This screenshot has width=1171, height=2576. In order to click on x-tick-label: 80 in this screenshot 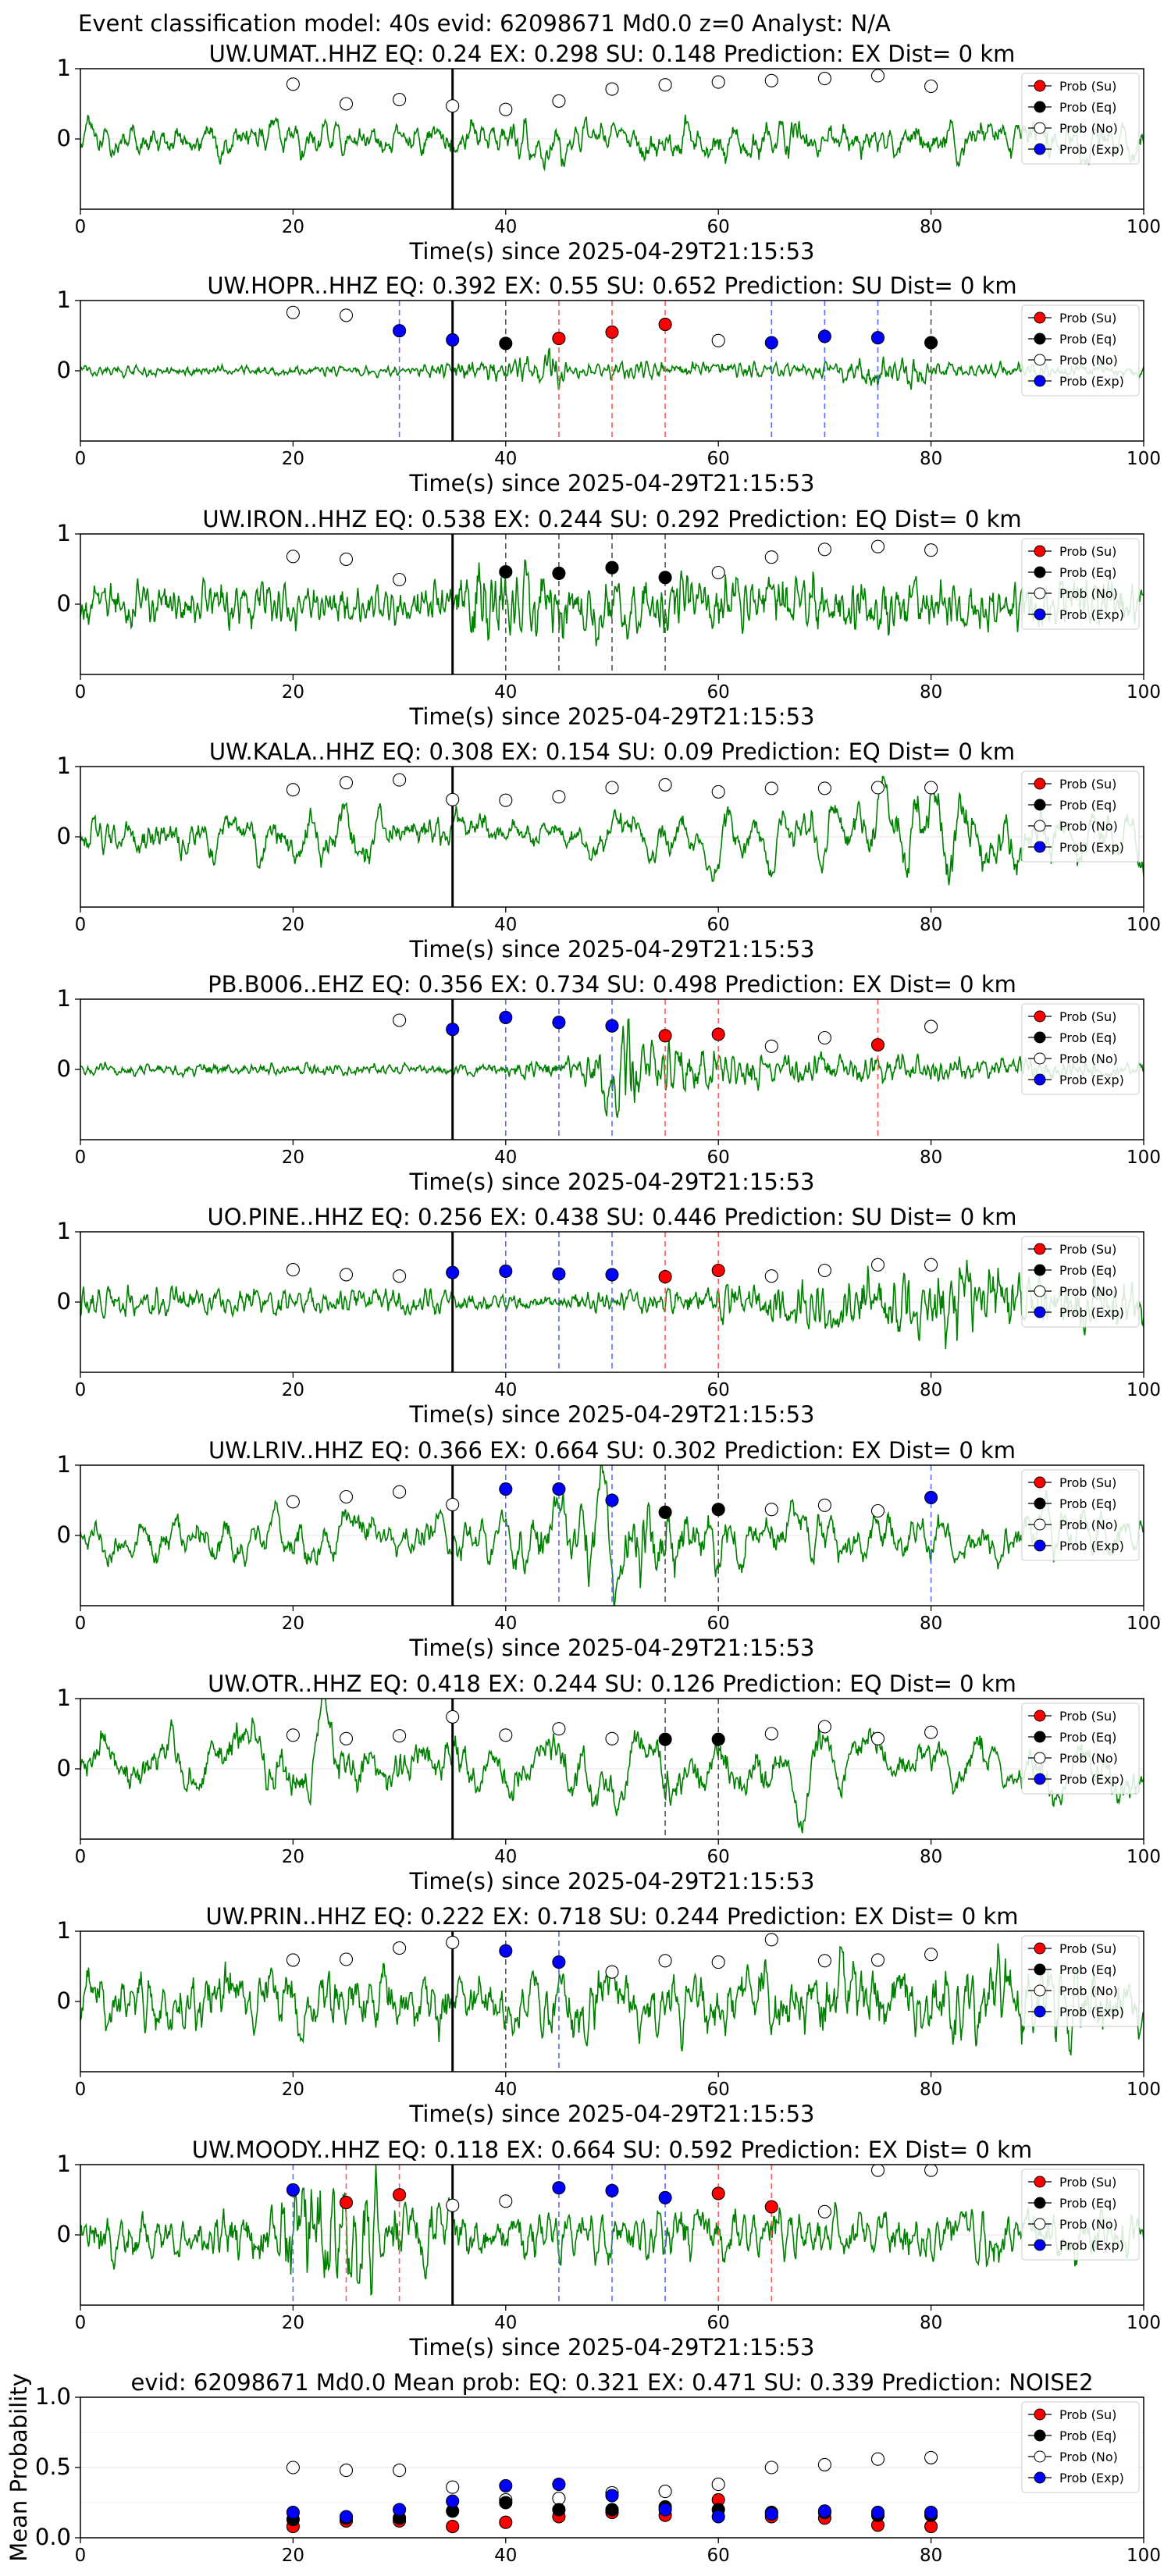, I will do `click(931, 2323)`.